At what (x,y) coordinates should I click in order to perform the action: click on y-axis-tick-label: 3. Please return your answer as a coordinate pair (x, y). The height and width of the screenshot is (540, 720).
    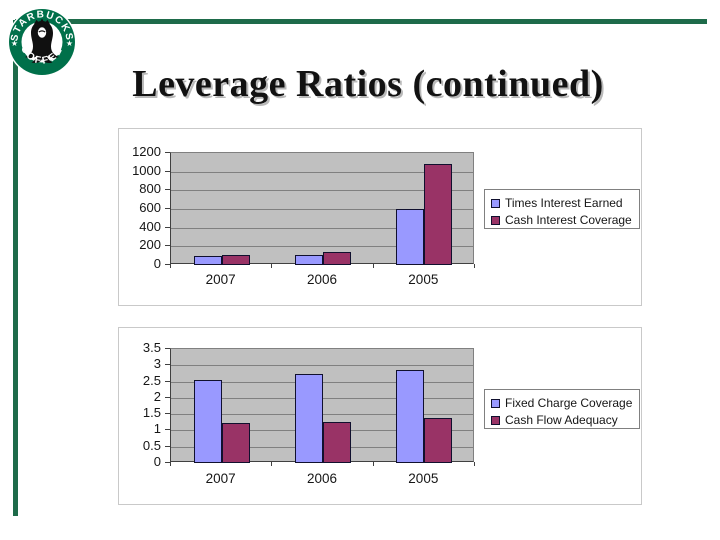
    Looking at the image, I should click on (157, 364).